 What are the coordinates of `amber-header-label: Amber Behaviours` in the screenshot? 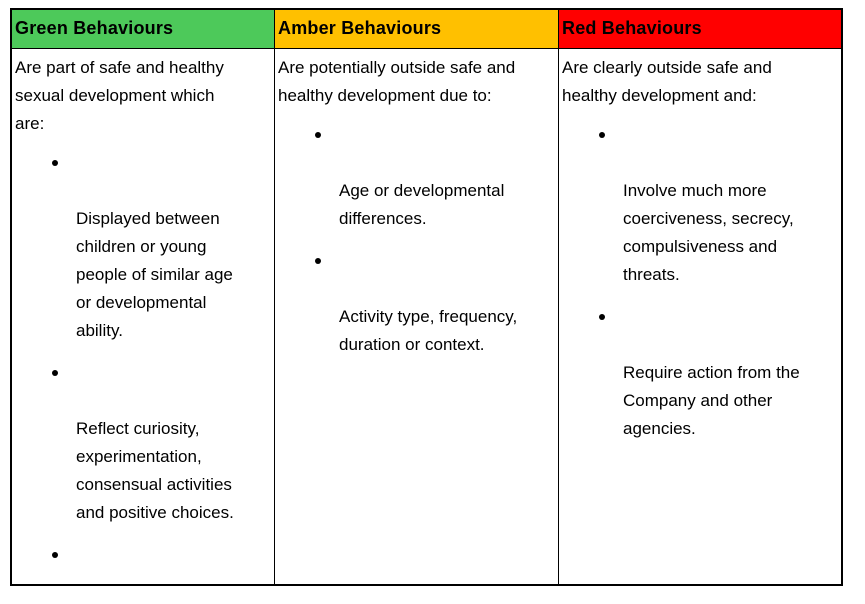 It's located at (360, 27).